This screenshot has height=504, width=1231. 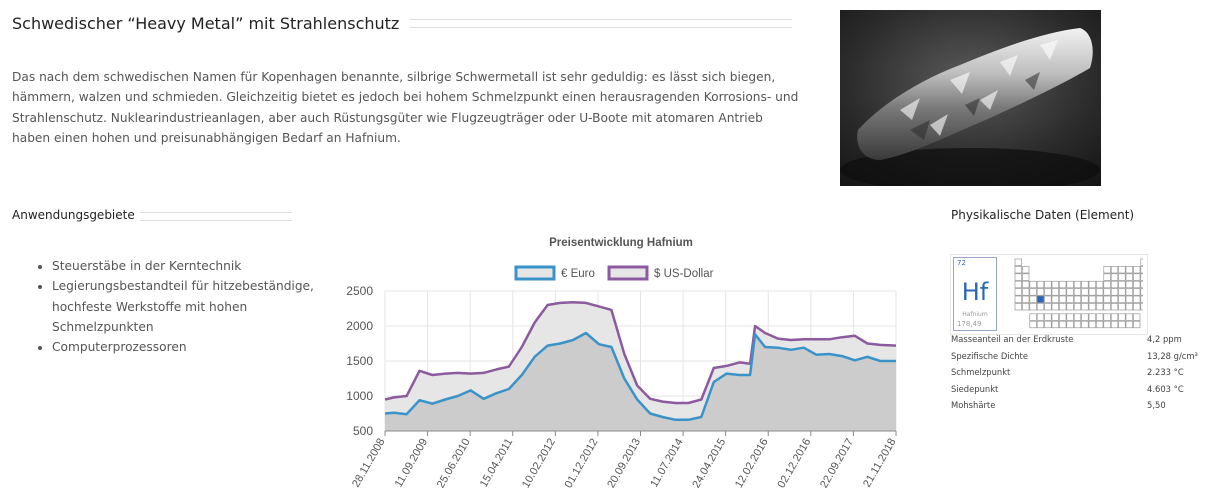 I want to click on x-tick-label: 11.09.2009, so click(x=412, y=463).